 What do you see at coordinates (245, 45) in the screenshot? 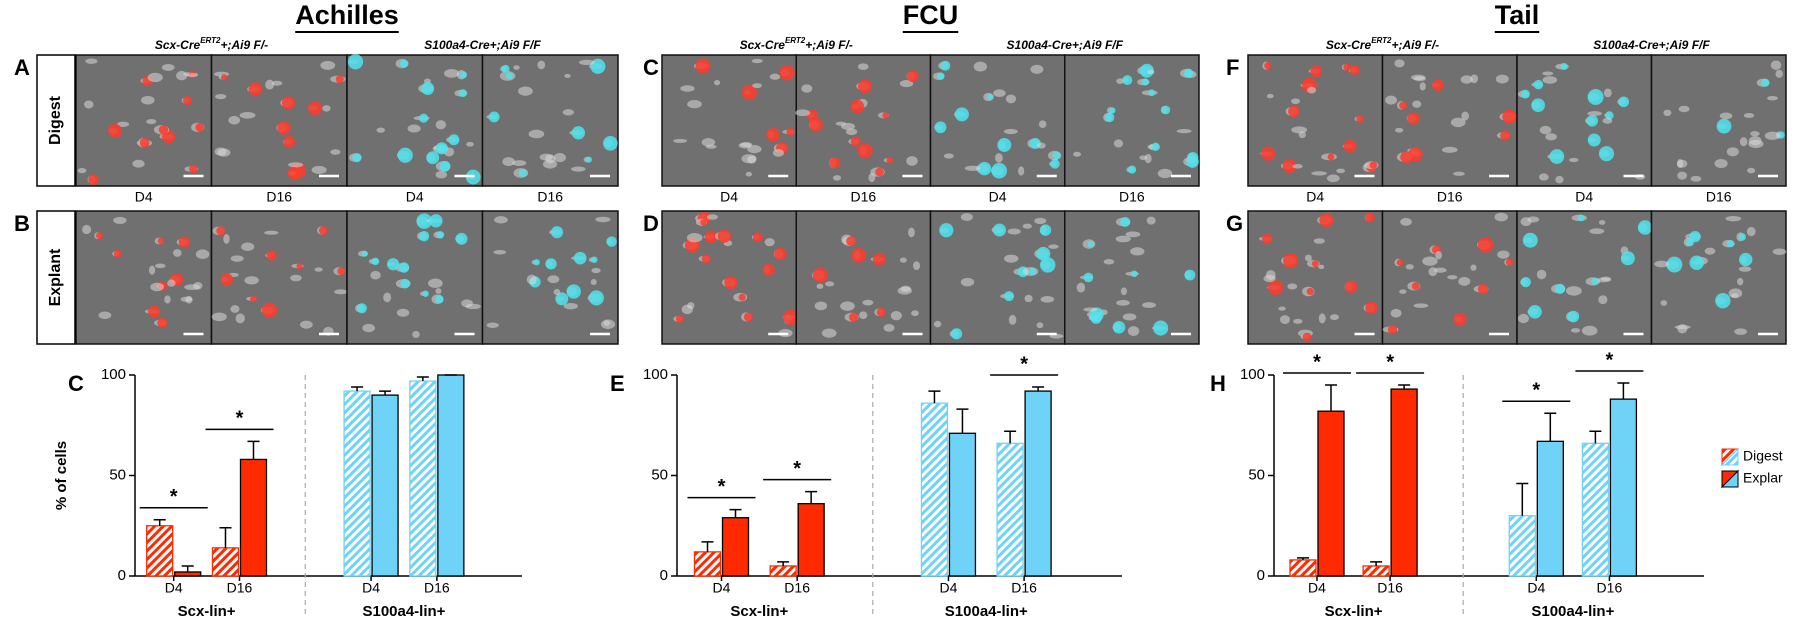
I see `genotype-rest: +;Ai9 F/-` at bounding box center [245, 45].